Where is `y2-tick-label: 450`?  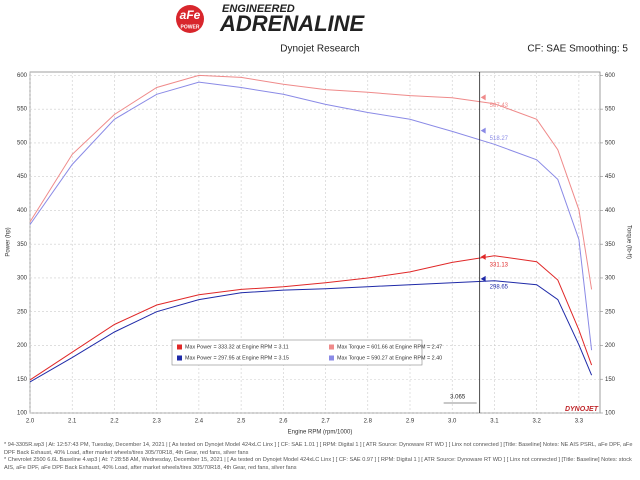
y2-tick-label: 450 is located at coordinates (610, 177).